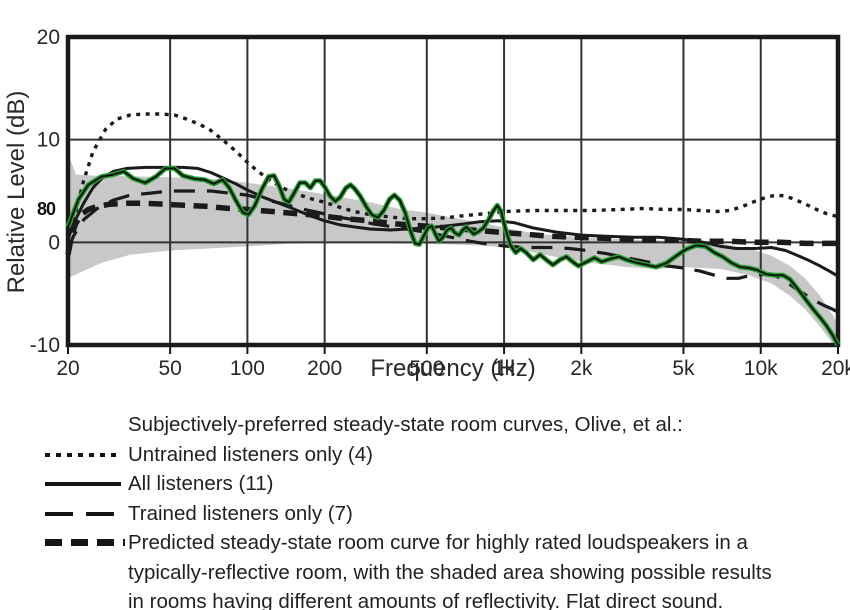 The width and height of the screenshot is (850, 610). What do you see at coordinates (48, 37) in the screenshot?
I see `y-tick-label: 20` at bounding box center [48, 37].